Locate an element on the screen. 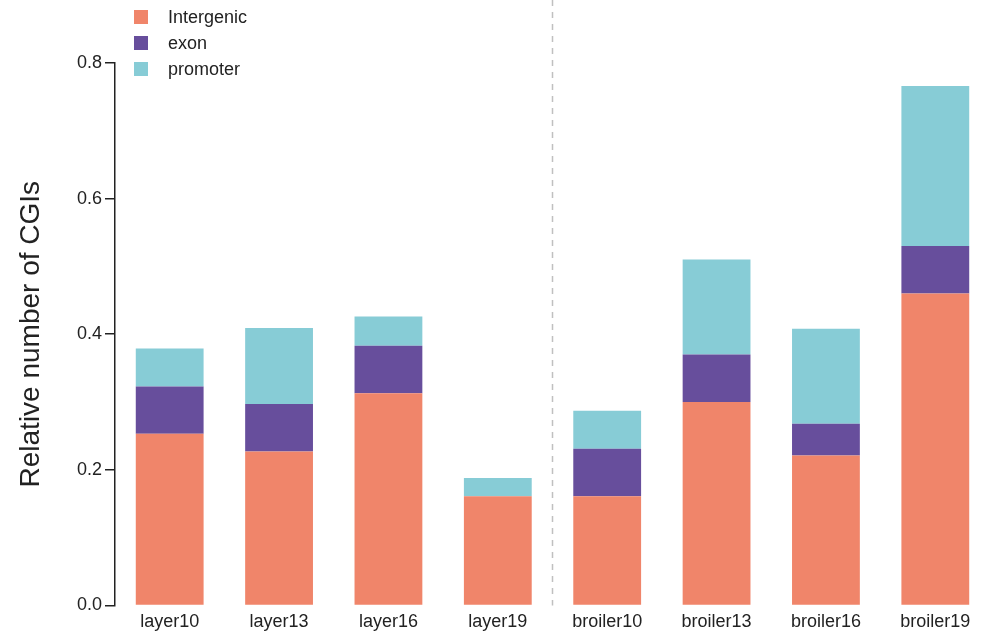  y-axis-title: Relative number of CGIs is located at coordinates (29, 334).